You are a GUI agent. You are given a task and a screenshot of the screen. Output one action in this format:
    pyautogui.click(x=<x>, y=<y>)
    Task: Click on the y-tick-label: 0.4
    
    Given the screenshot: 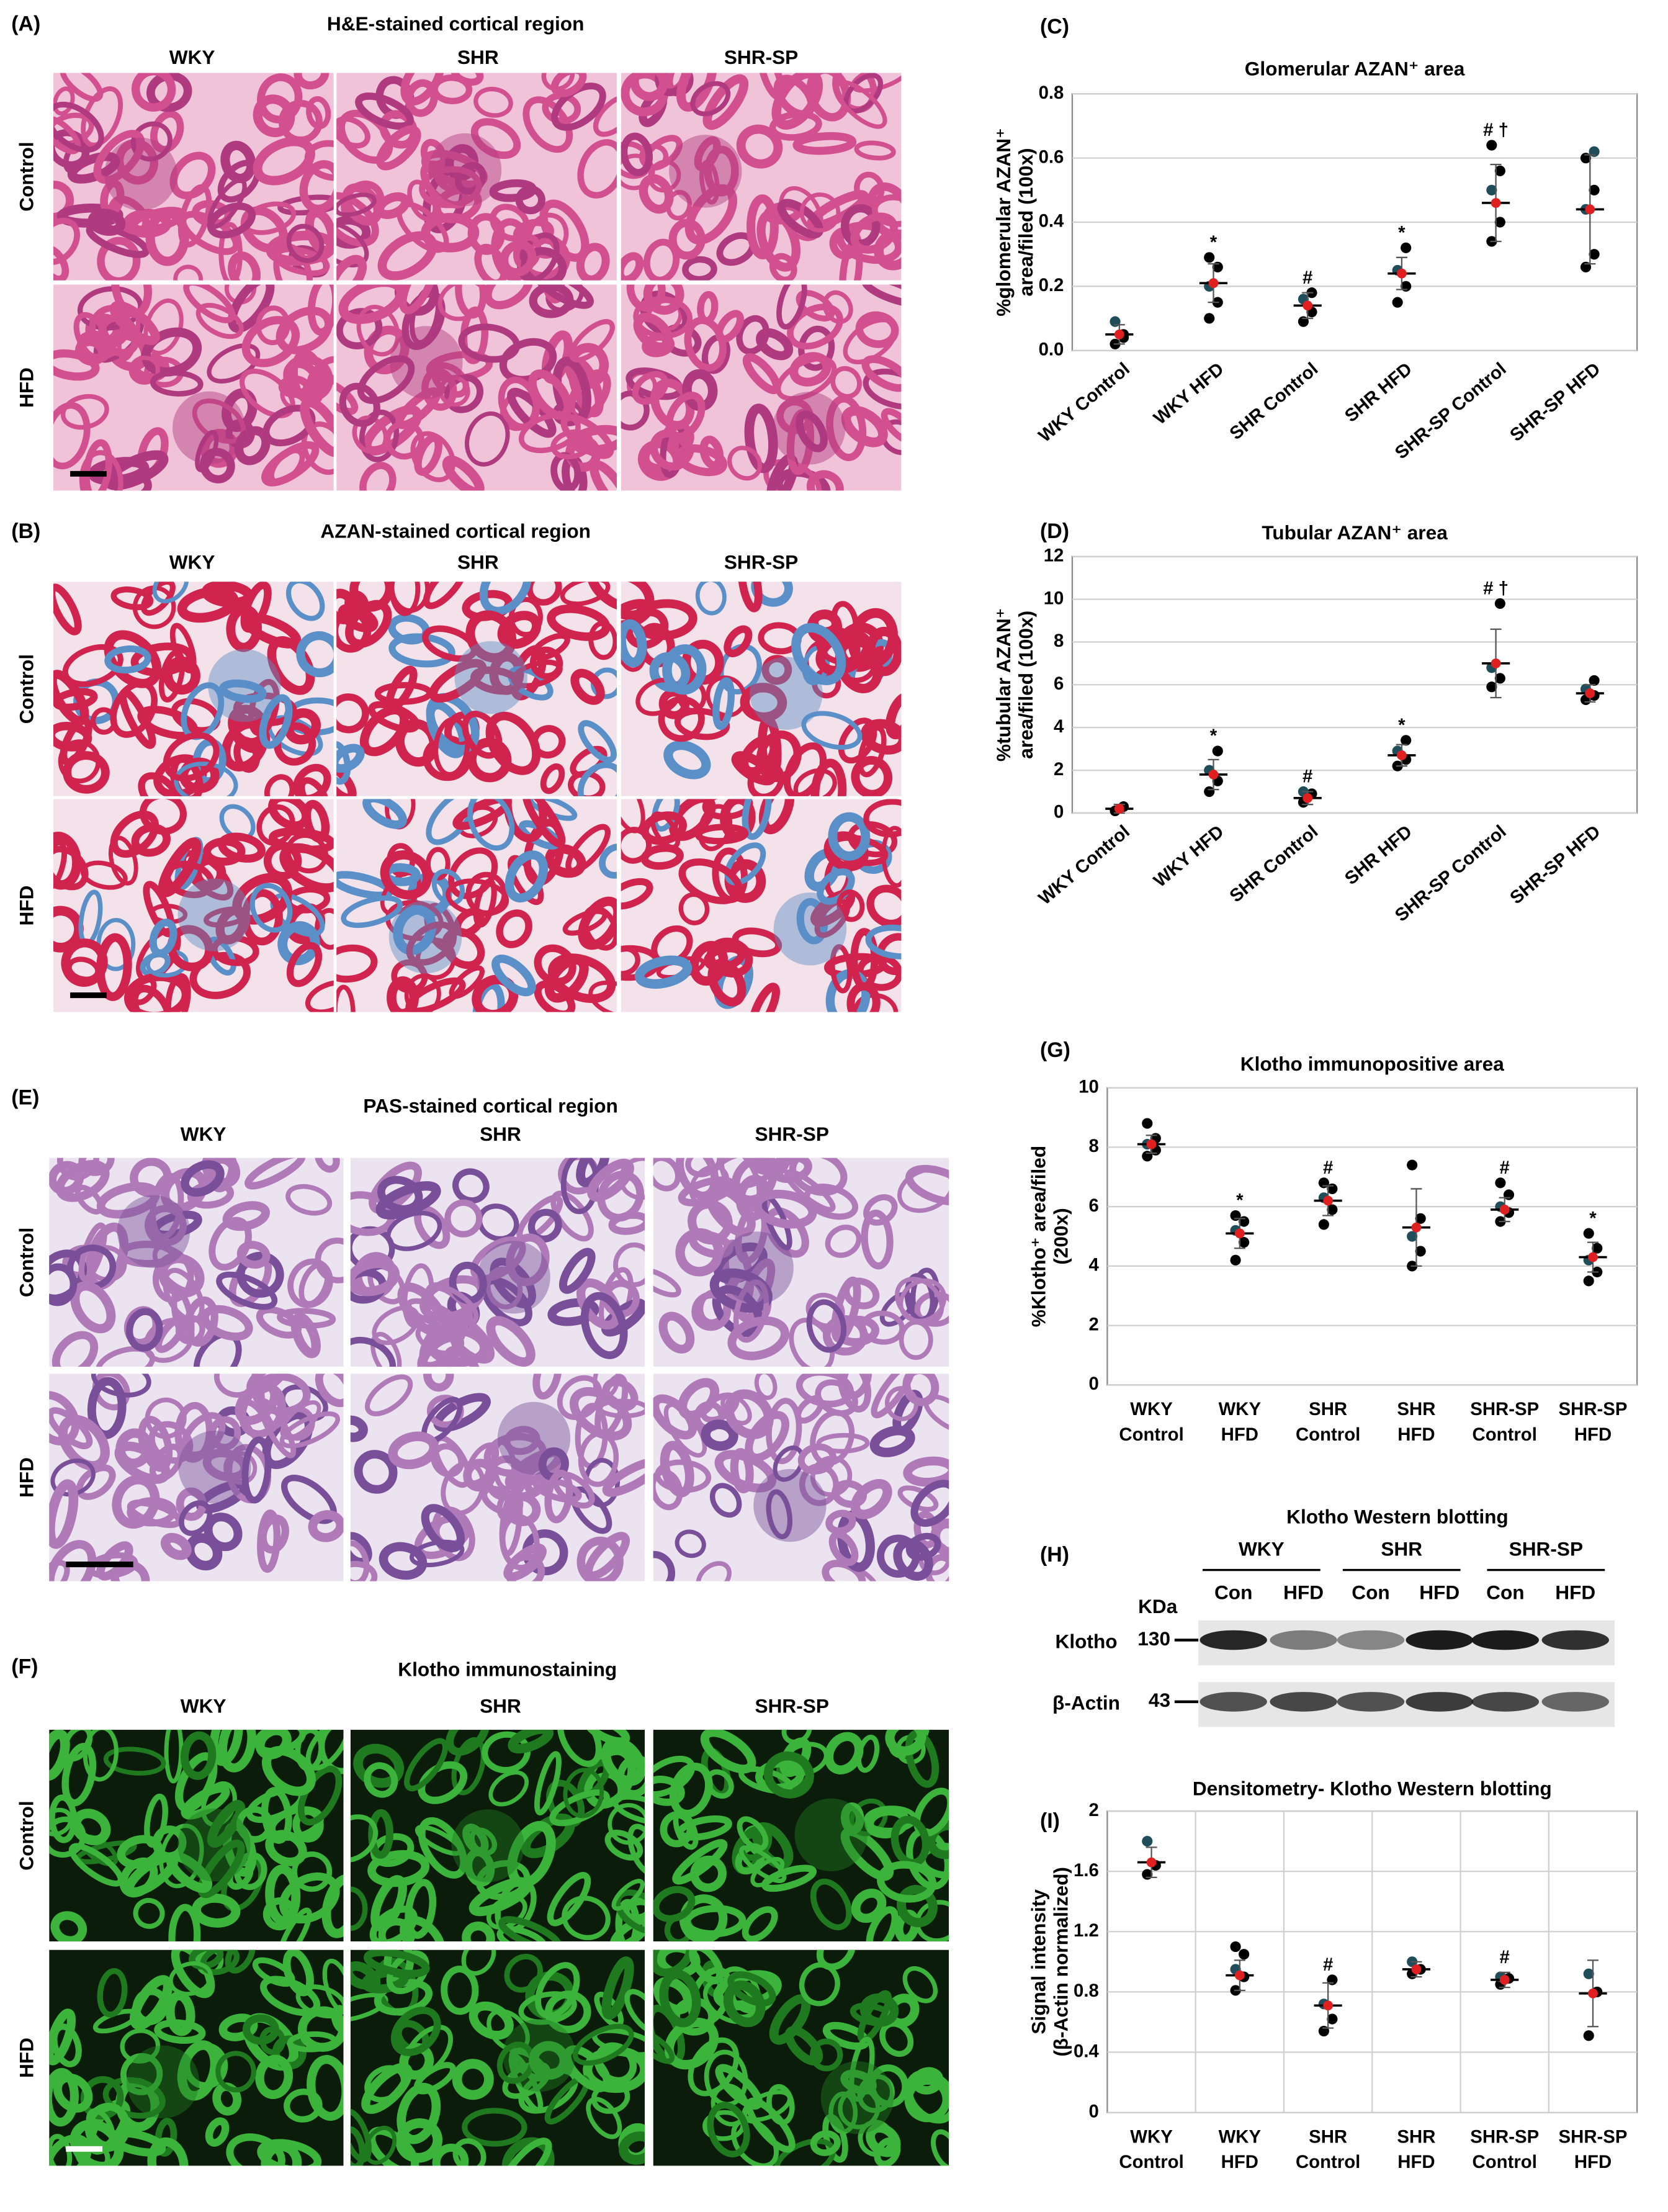 What is the action you would take?
    pyautogui.click(x=1051, y=221)
    